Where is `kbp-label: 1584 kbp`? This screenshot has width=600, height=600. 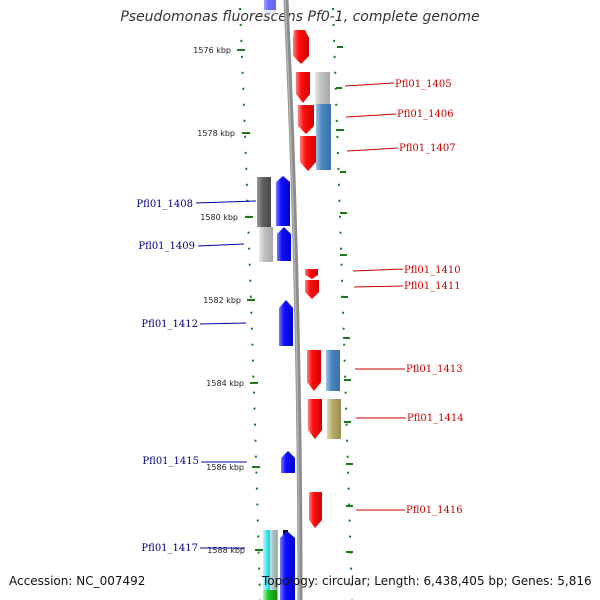
kbp-label: 1584 kbp is located at coordinates (225, 383).